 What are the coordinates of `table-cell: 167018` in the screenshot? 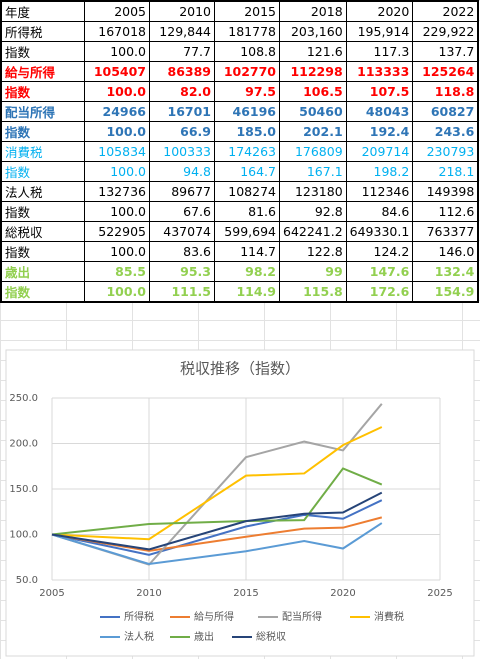 It's located at (117, 31).